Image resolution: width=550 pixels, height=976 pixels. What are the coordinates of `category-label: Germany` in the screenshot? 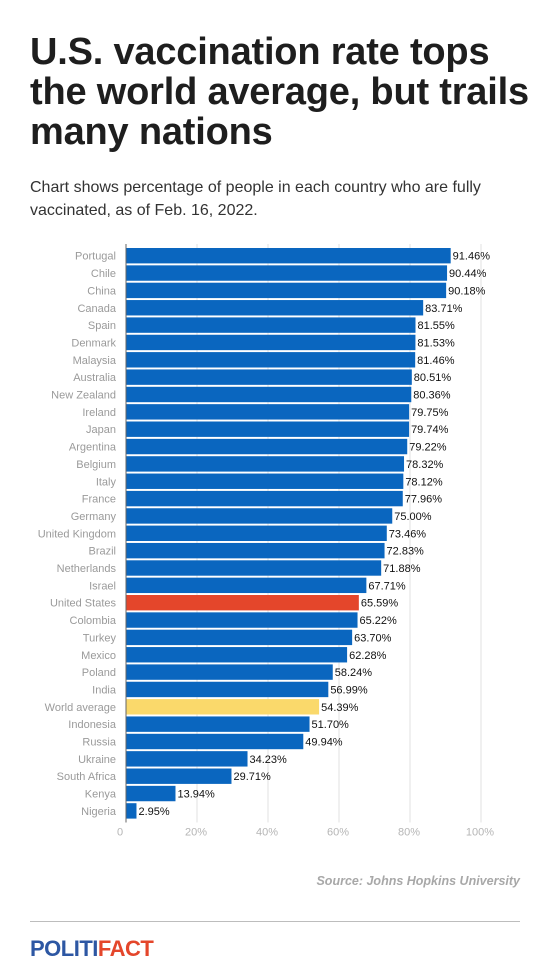 It's located at (94, 517).